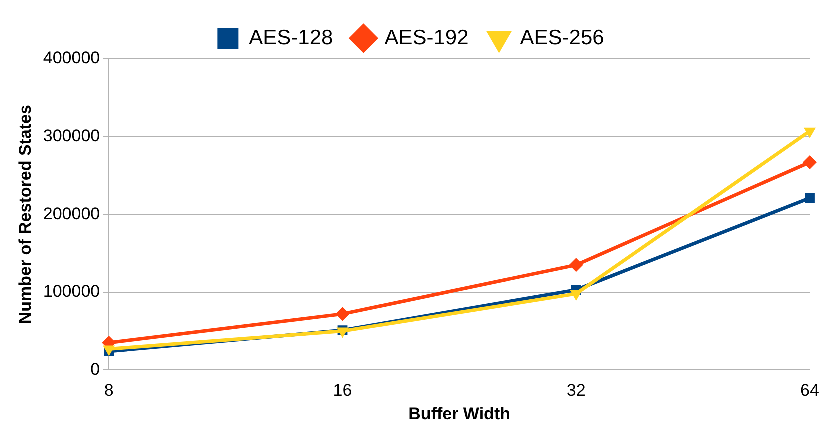 The height and width of the screenshot is (433, 834). I want to click on x-tick-label: 32, so click(576, 390).